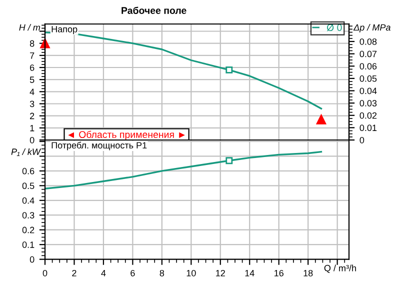  Describe the element at coordinates (183, 170) in the screenshot. I see `line-series` at that location.